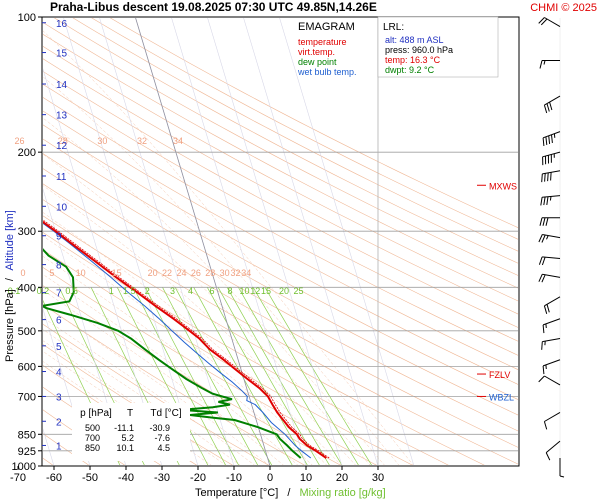  Describe the element at coordinates (163, 448) in the screenshot. I see `table-cell: 4.5` at that location.